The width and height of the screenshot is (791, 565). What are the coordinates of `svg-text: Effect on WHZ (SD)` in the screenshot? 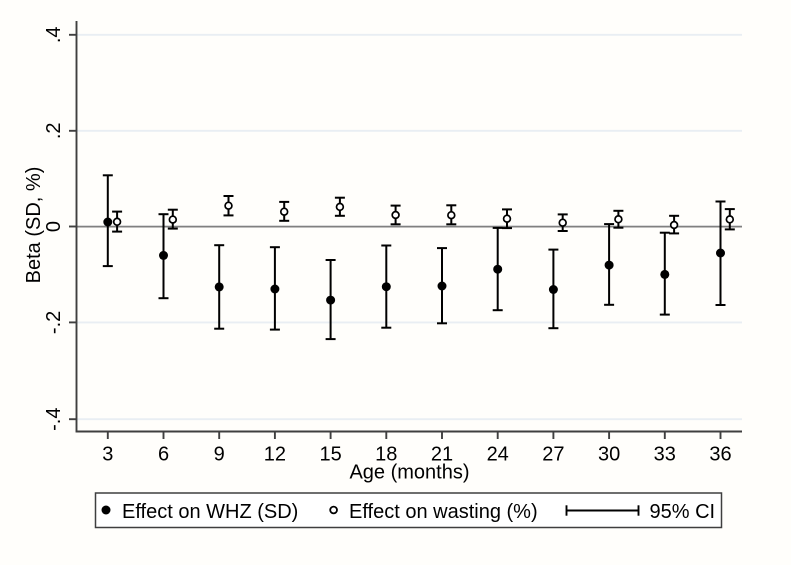 It's located at (210, 512).